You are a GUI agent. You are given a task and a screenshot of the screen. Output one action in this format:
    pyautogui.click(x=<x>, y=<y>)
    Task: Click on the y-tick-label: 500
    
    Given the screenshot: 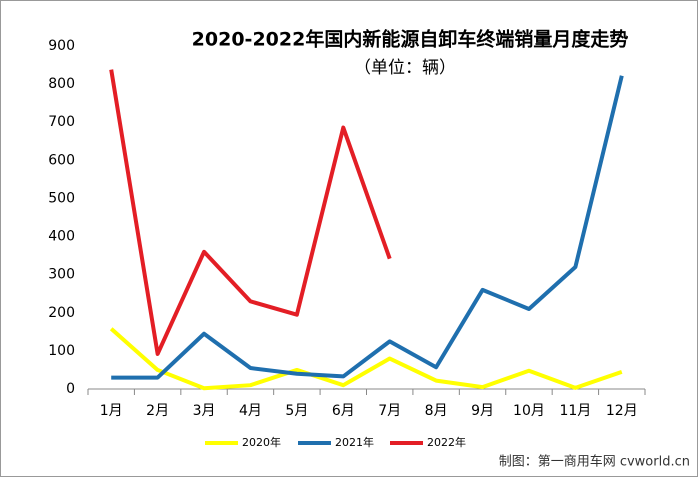 What is the action you would take?
    pyautogui.click(x=61, y=198)
    